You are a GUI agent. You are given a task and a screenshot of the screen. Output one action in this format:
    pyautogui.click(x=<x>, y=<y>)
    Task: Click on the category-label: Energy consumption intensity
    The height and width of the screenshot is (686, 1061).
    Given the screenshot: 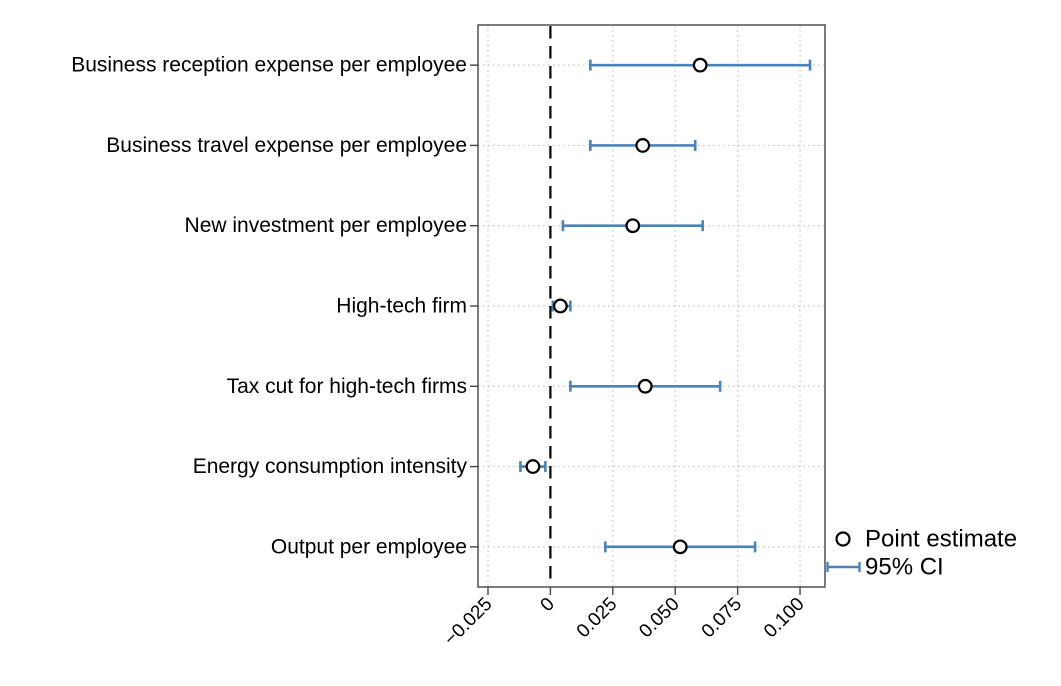 What is the action you would take?
    pyautogui.click(x=330, y=466)
    